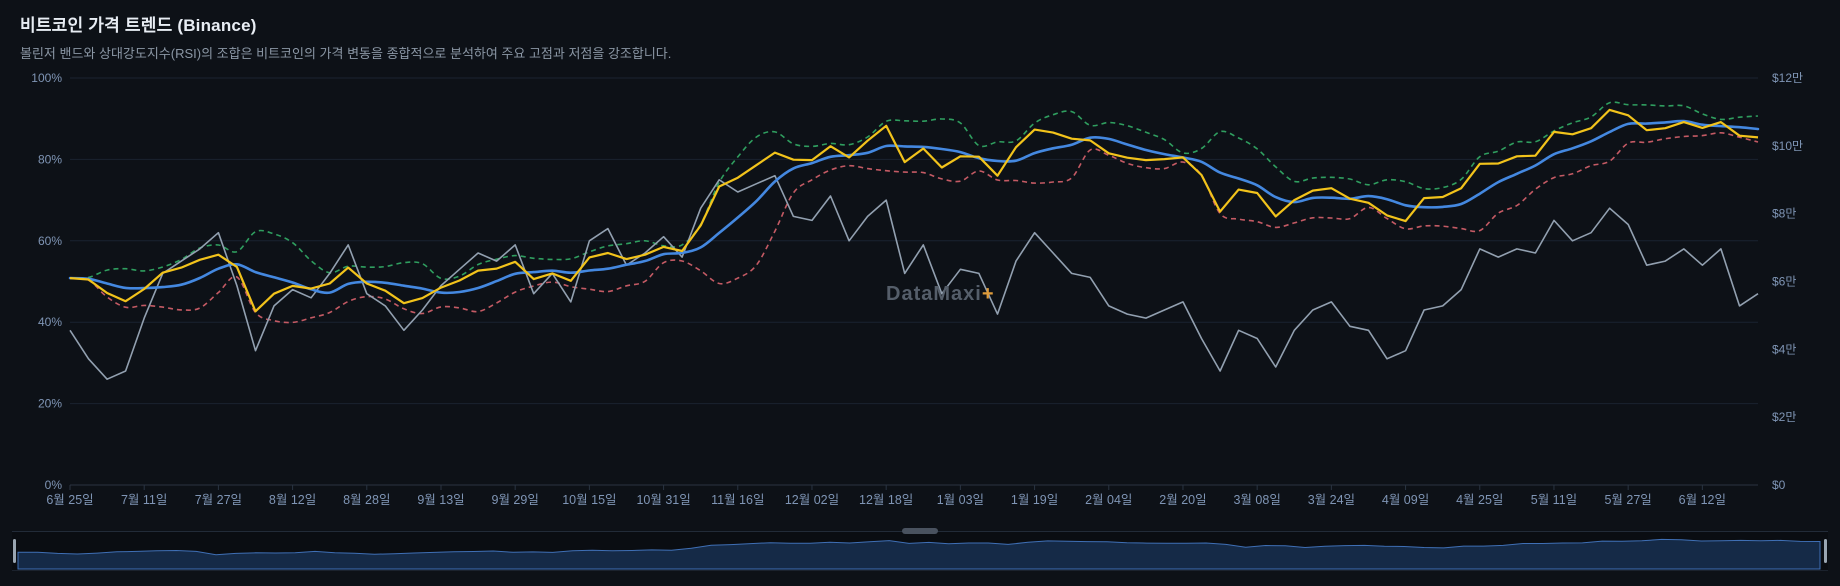 This screenshot has height=586, width=1840. What do you see at coordinates (589, 500) in the screenshot?
I see `x-tick-label: 10월 15일` at bounding box center [589, 500].